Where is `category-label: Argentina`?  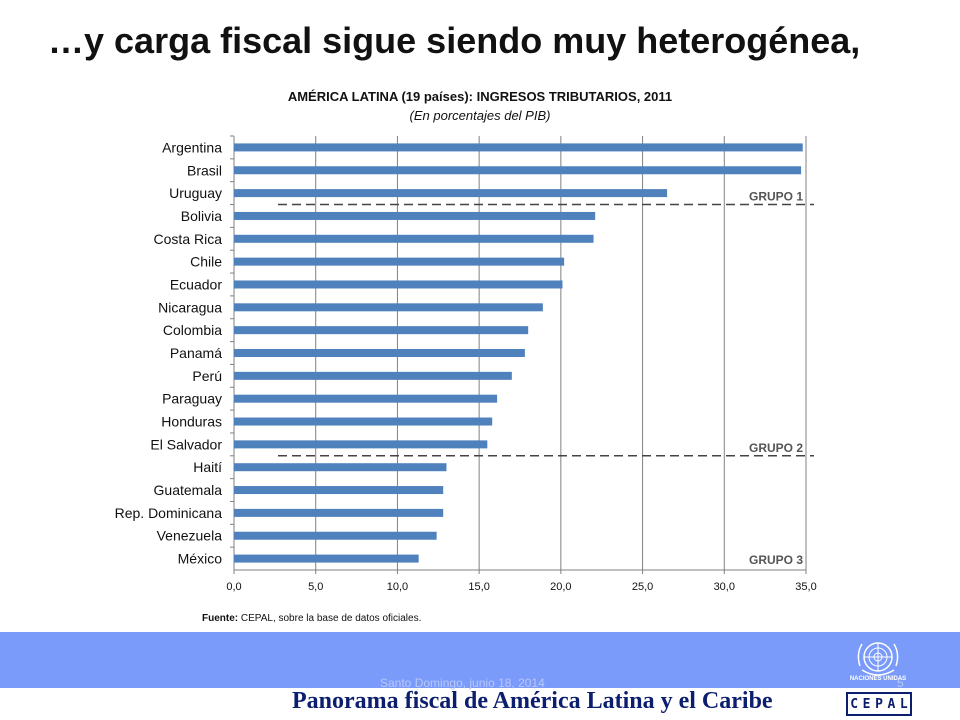 category-label: Argentina is located at coordinates (192, 147).